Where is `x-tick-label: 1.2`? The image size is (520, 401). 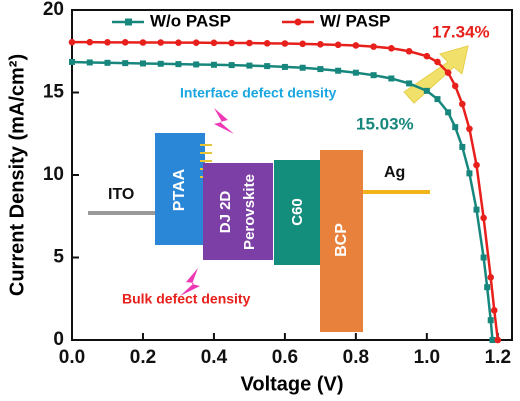
x-tick-label: 1.2 is located at coordinates (498, 357).